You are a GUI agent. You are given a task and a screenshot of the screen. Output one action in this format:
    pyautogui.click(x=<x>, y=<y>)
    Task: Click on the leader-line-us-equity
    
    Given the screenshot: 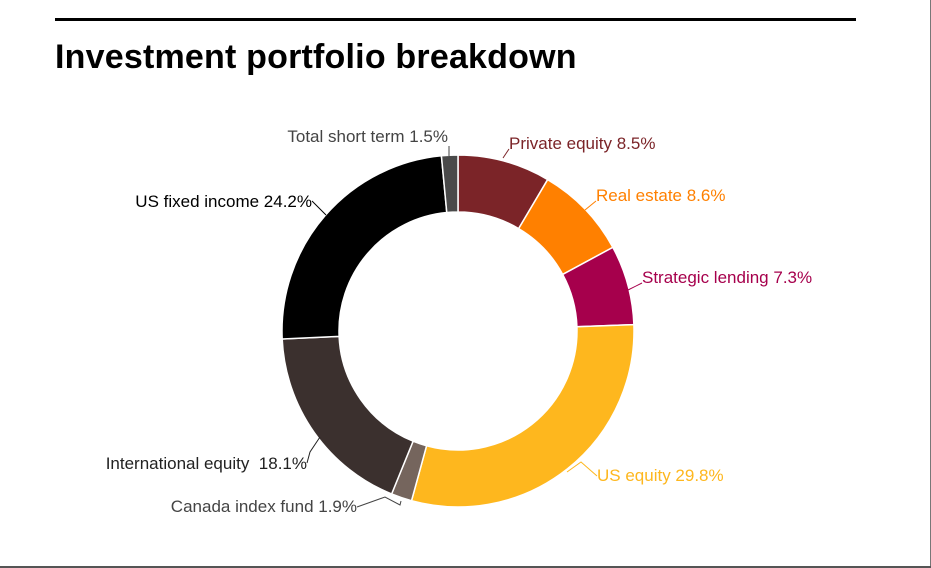 What is the action you would take?
    pyautogui.click(x=582, y=469)
    